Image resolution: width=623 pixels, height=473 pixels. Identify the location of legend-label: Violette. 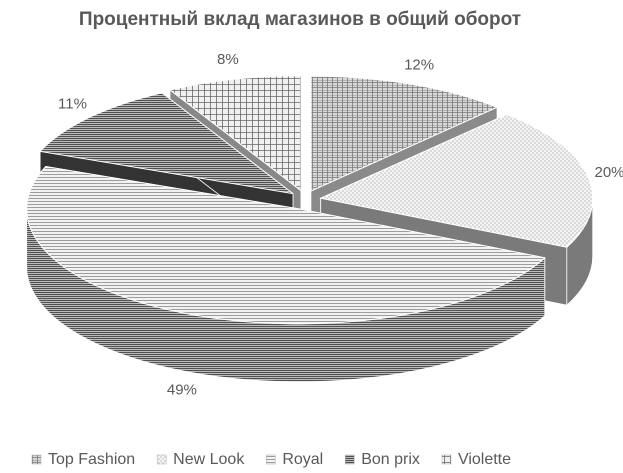
(484, 459).